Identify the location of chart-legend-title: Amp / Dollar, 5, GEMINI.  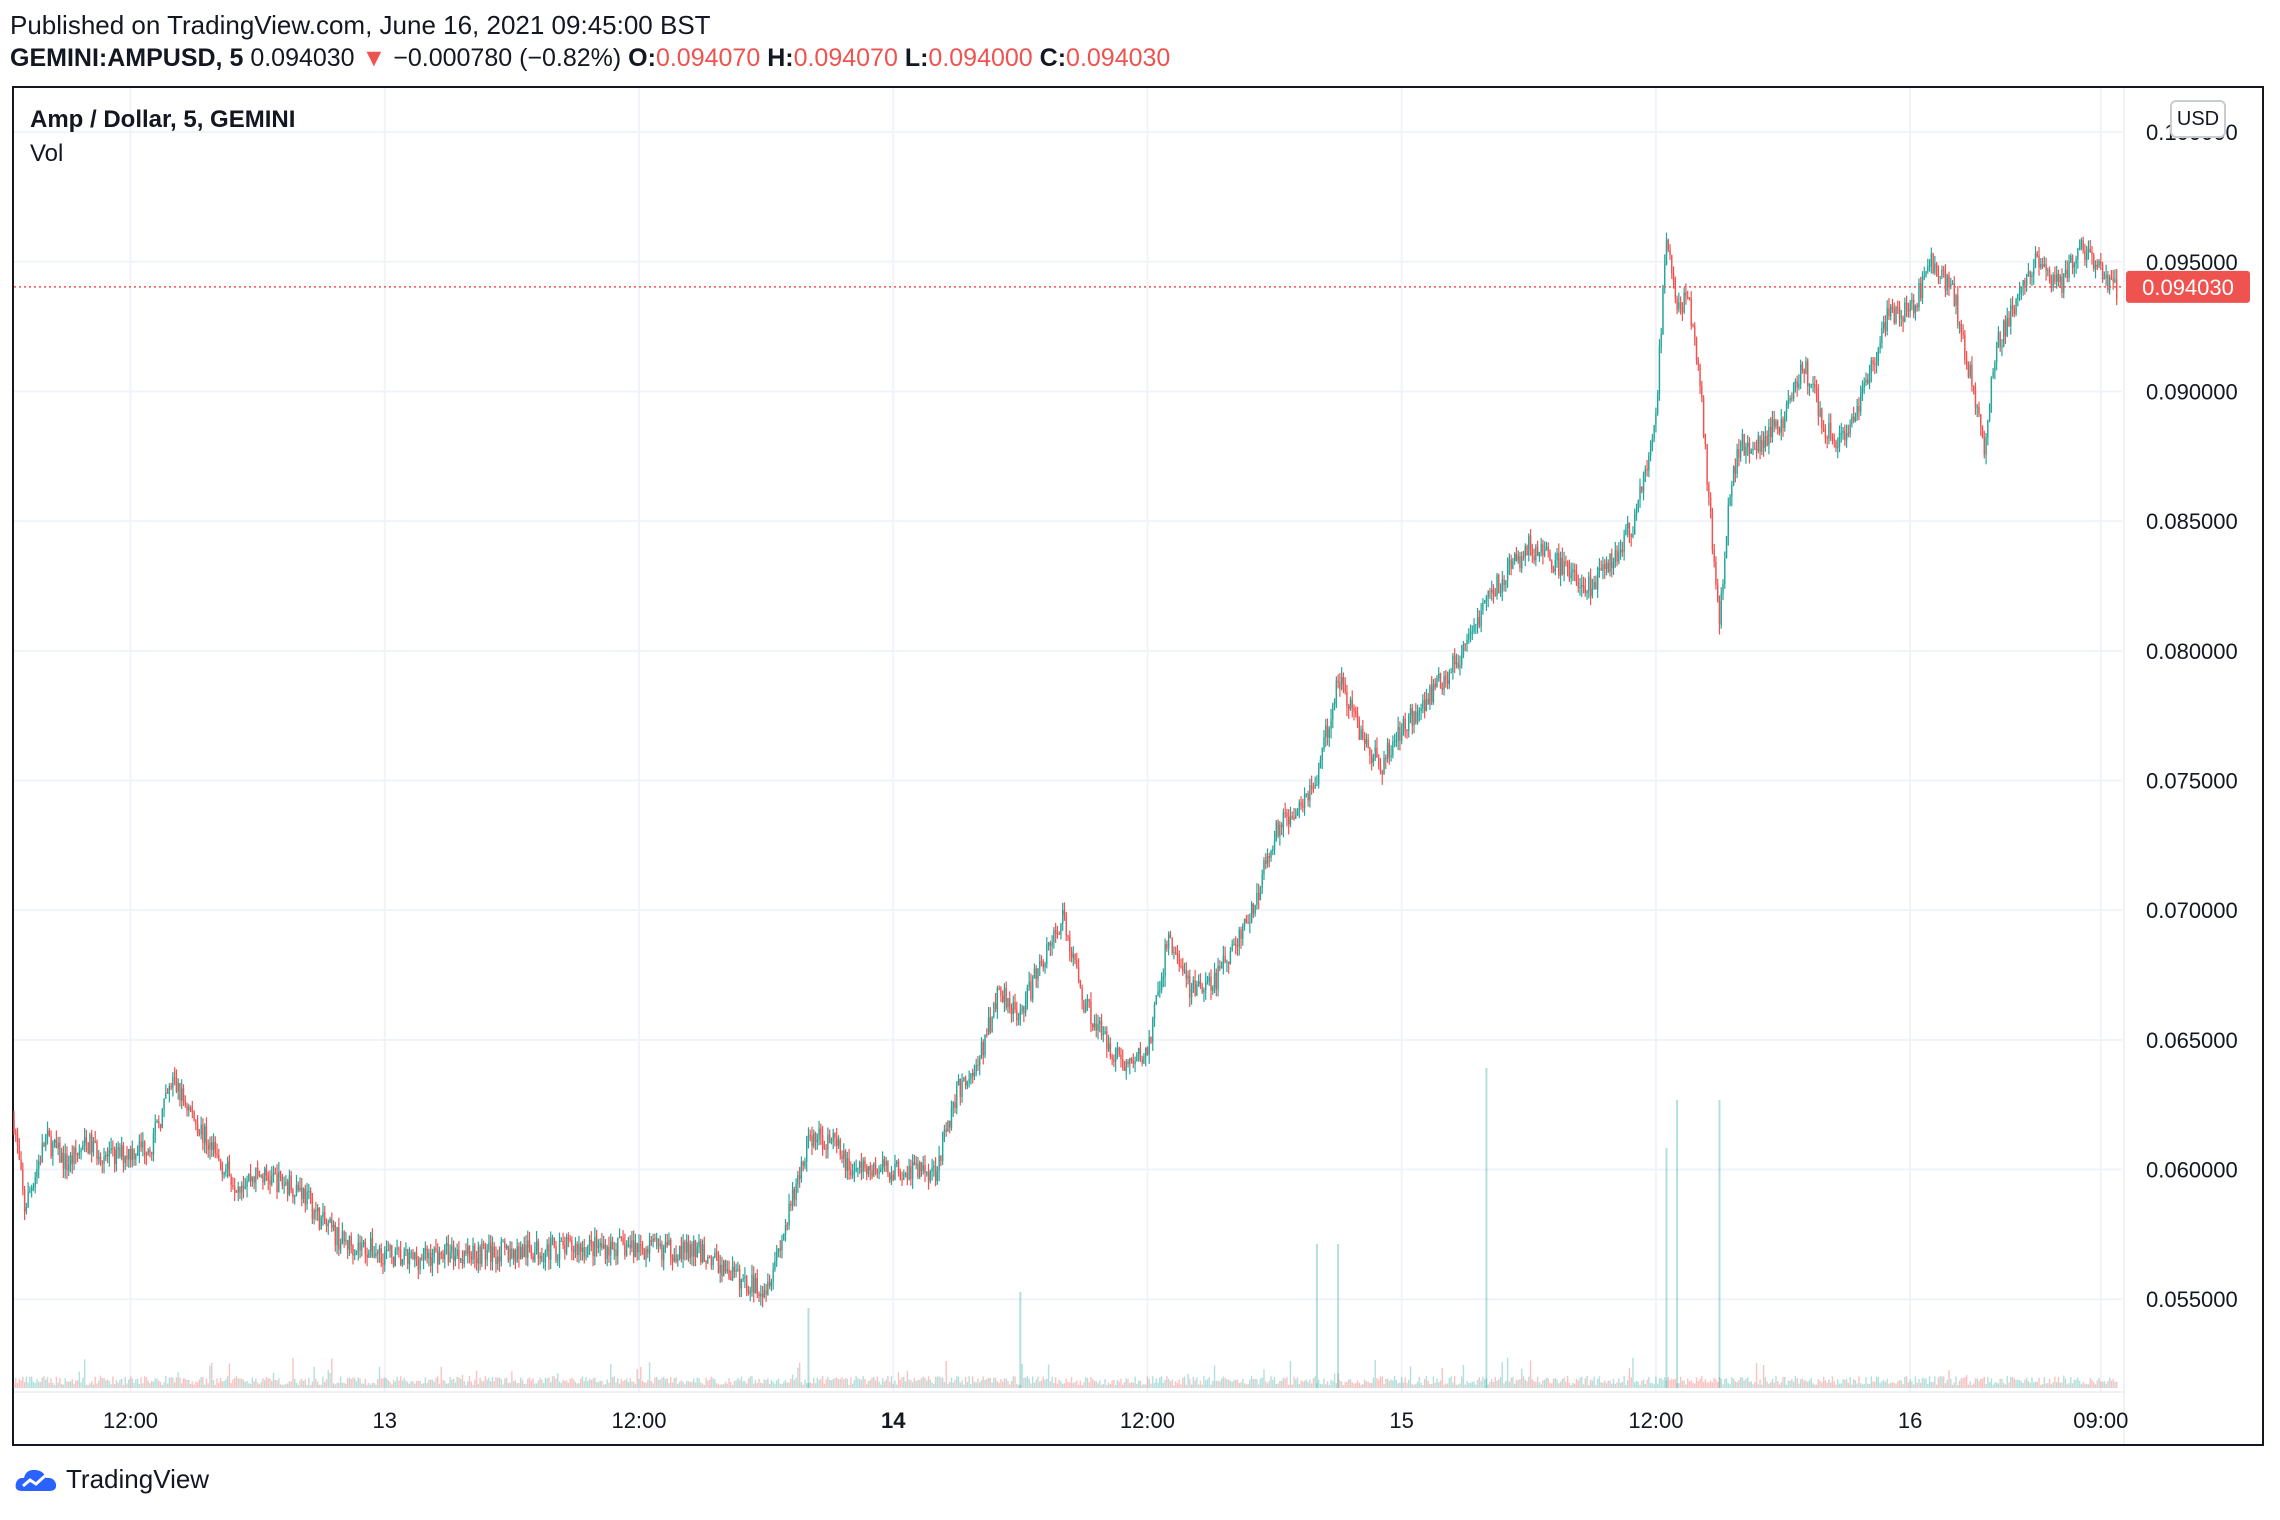
(163, 119).